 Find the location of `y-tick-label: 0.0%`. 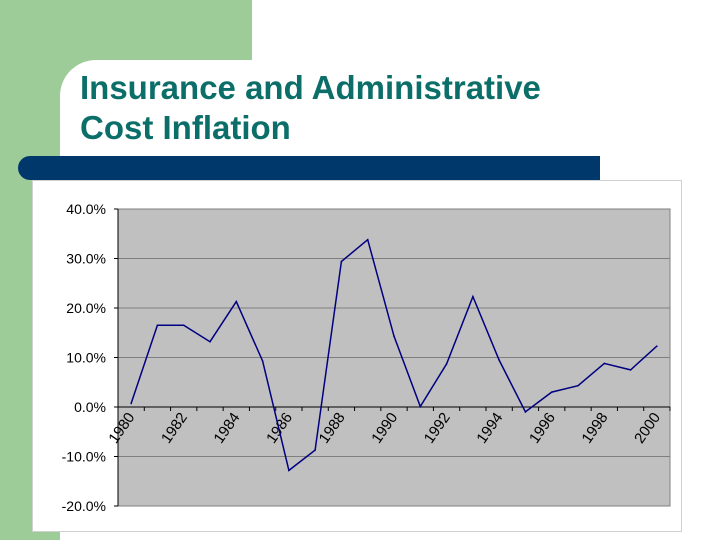

y-tick-label: 0.0% is located at coordinates (90, 407).